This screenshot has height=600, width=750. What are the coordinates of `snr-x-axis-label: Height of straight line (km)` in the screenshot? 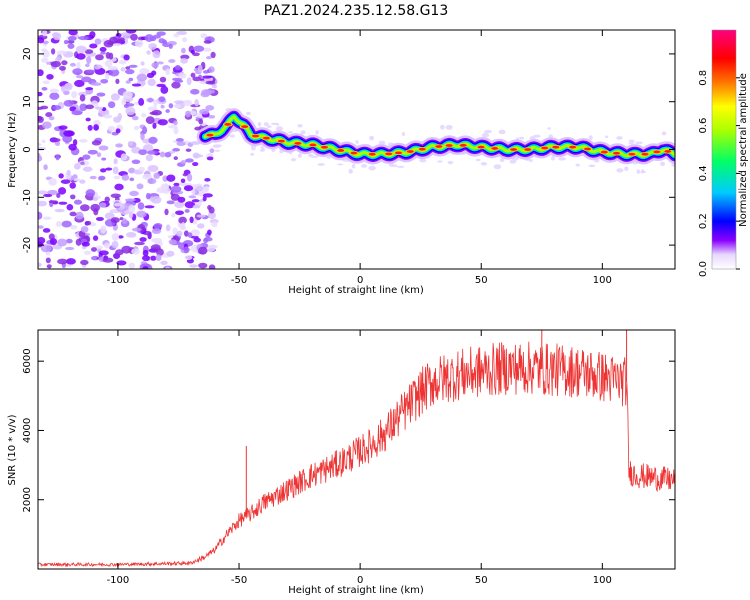 It's located at (356, 590).